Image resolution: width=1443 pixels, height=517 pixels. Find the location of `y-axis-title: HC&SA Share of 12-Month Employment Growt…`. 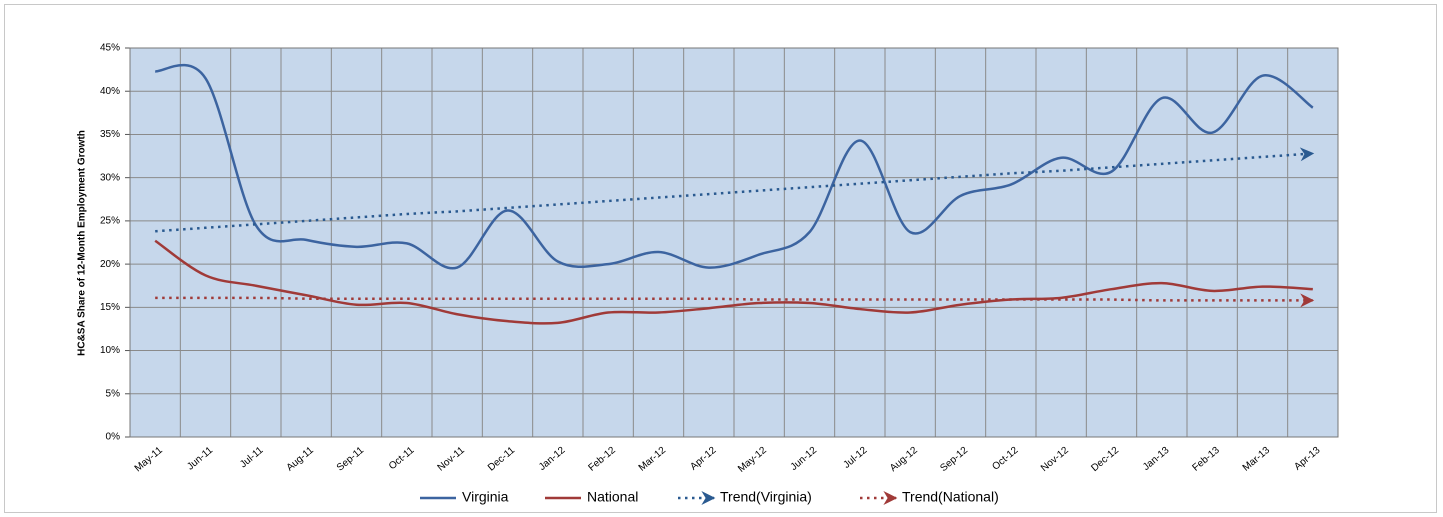

y-axis-title: HC&SA Share of 12-Month Employment Growt… is located at coordinates (82, 243).